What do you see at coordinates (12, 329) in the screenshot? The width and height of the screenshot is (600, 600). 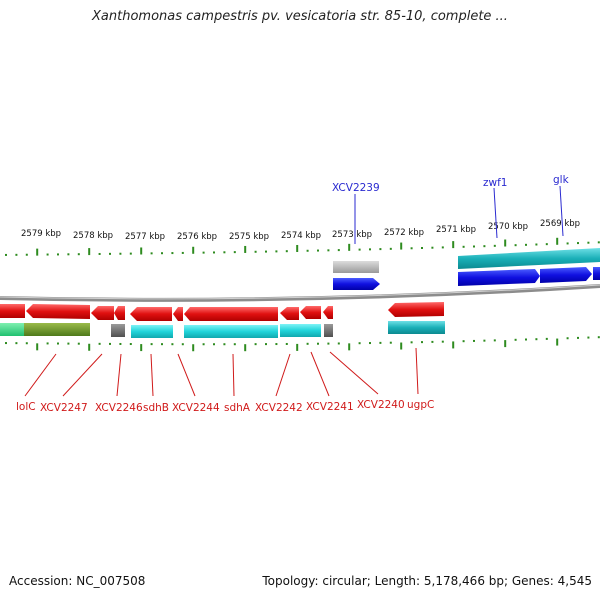 I see `cds-block-lolc` at bounding box center [12, 329].